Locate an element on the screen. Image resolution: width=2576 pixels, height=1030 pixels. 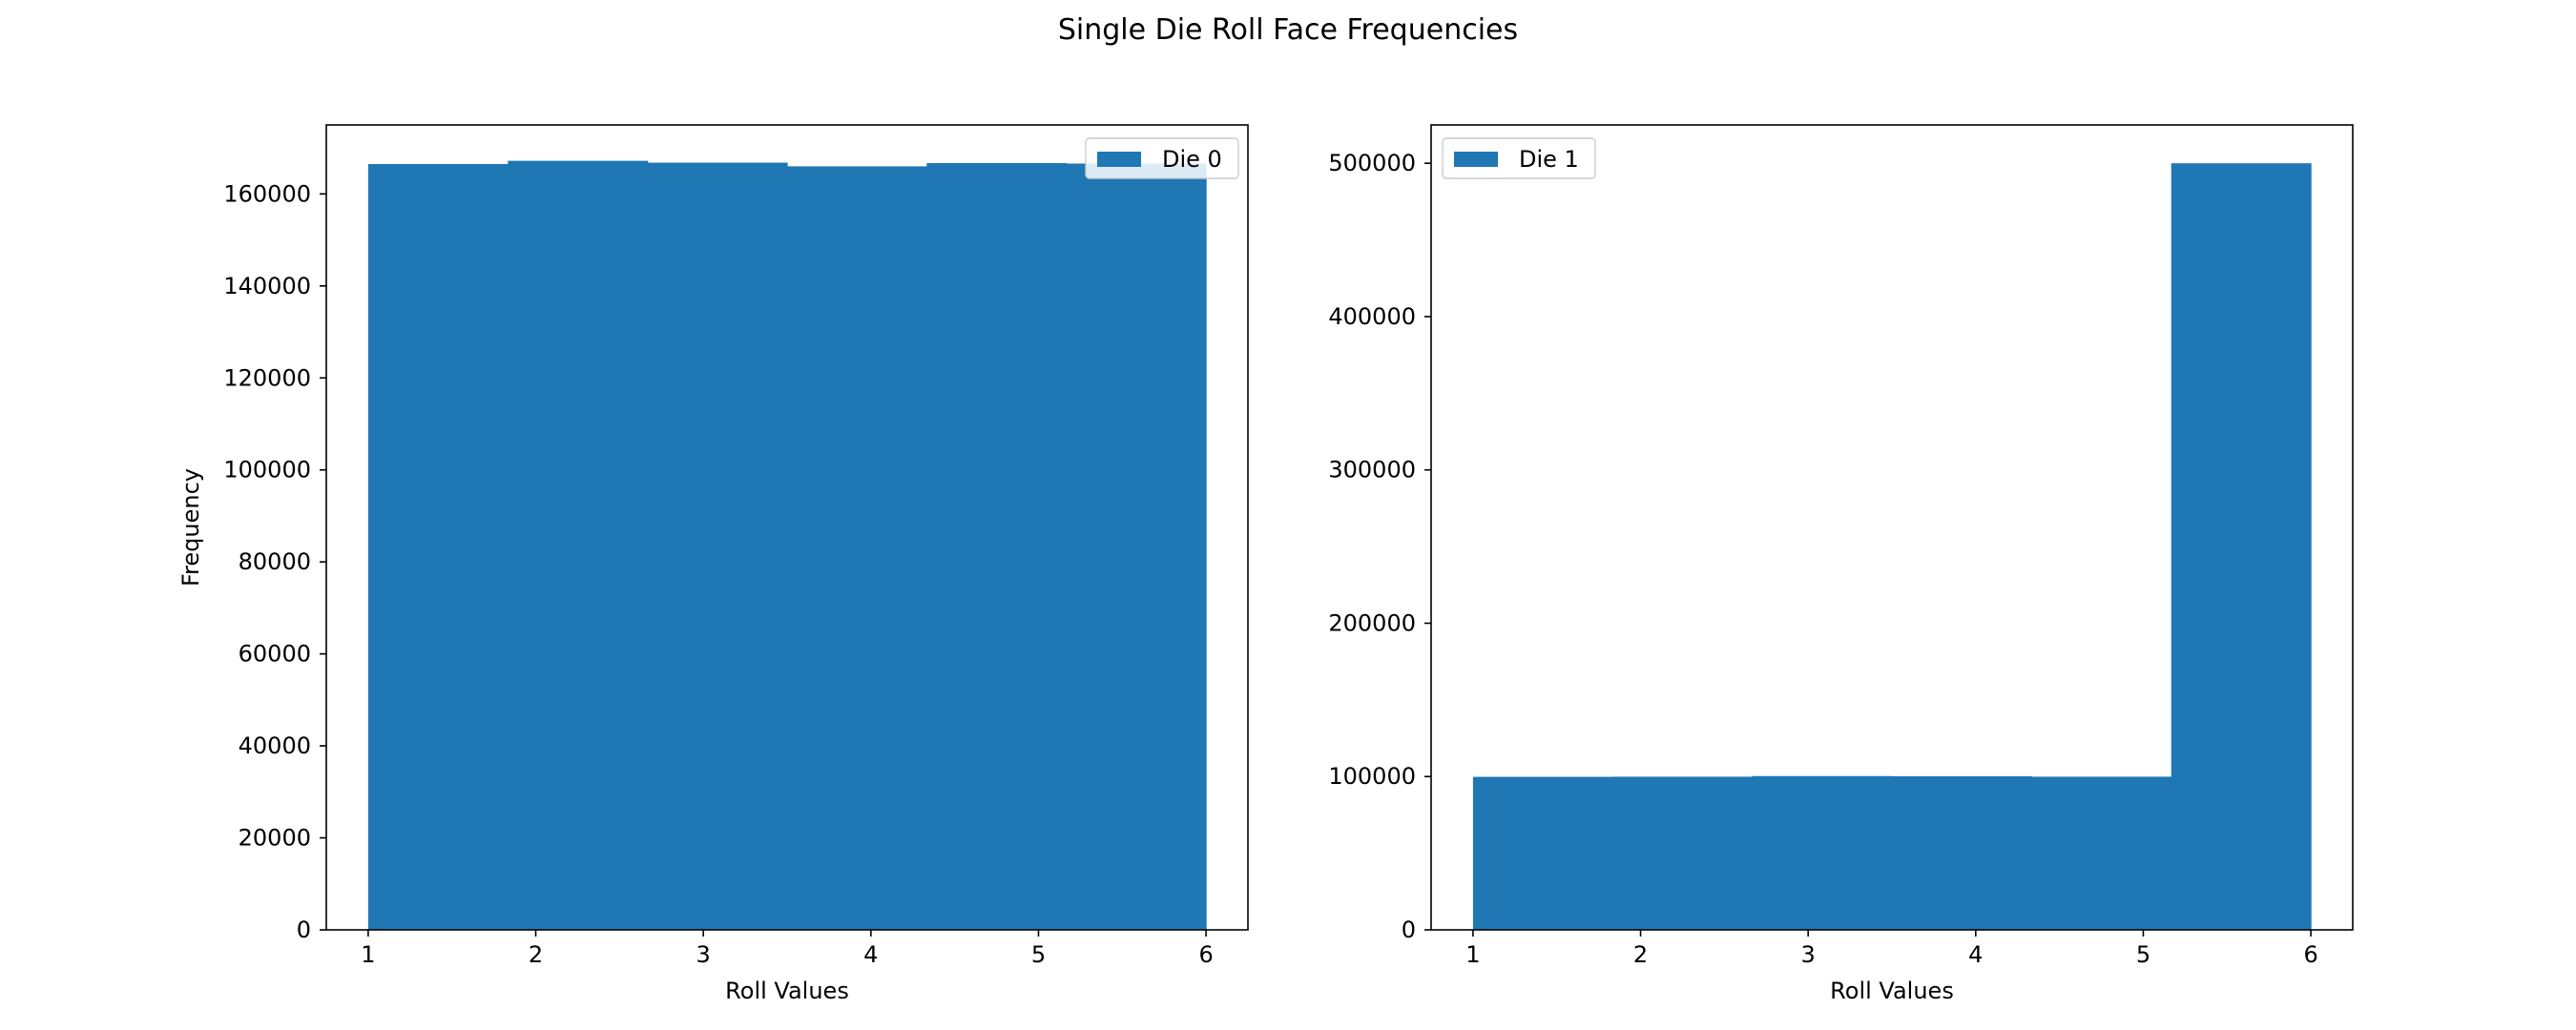
legend: Die 1 is located at coordinates (1519, 158).